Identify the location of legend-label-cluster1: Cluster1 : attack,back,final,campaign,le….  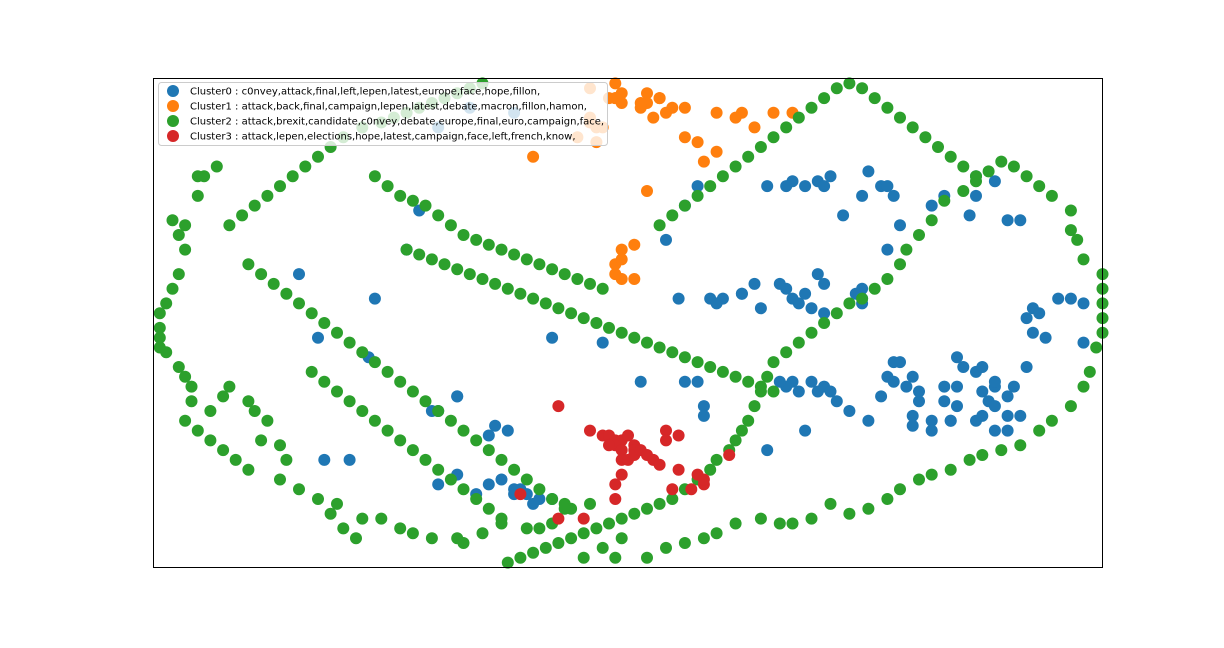
(388, 107).